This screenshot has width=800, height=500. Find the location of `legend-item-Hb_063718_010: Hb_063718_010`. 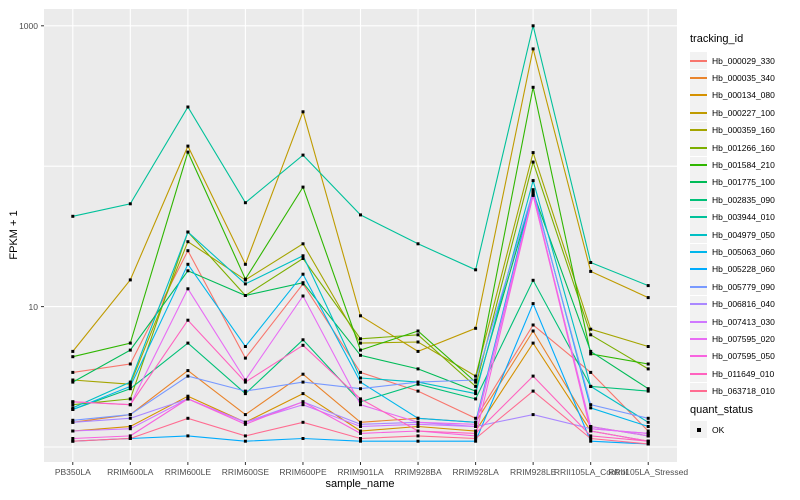

legend-item-Hb_063718_010: Hb_063718_010 is located at coordinates (732, 391).